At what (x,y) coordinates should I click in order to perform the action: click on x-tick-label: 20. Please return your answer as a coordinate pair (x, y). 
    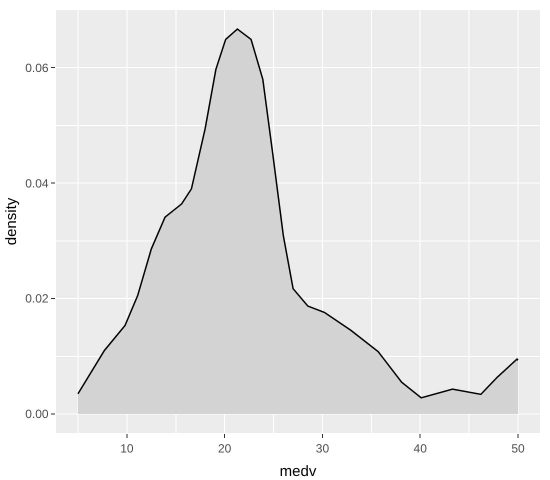
    Looking at the image, I should click on (225, 448).